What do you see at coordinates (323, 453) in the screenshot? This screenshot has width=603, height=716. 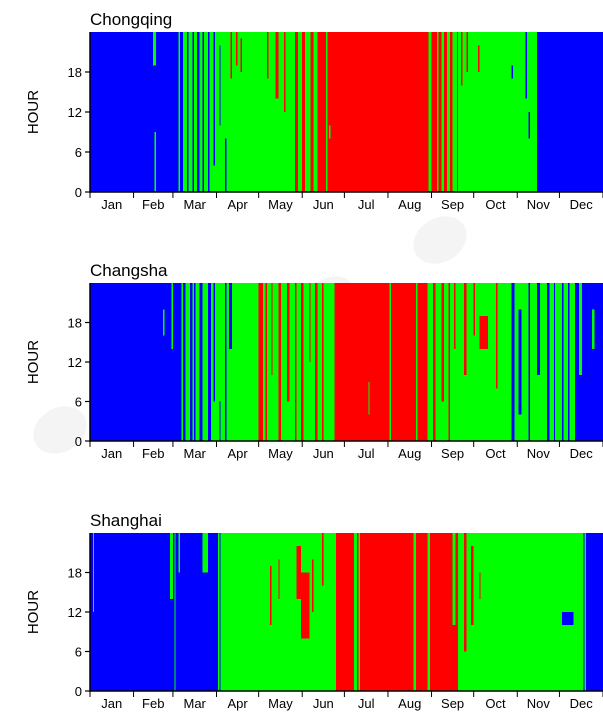 I see `x-tick-label: Jun` at bounding box center [323, 453].